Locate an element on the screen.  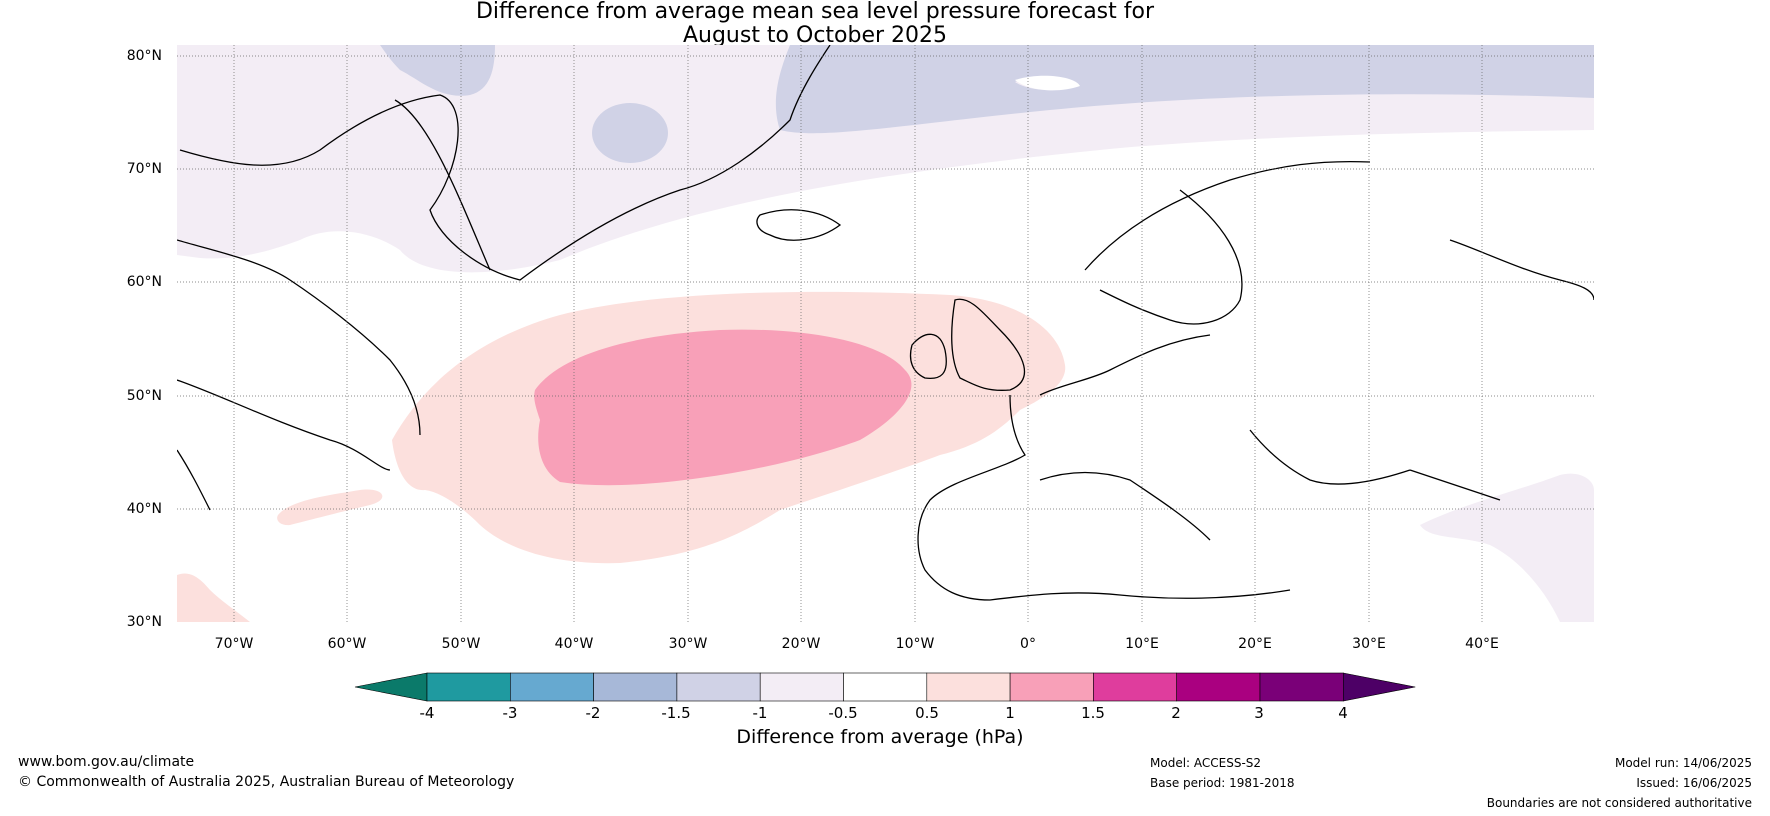
colorbar-tick: 1.5 is located at coordinates (1093, 713).